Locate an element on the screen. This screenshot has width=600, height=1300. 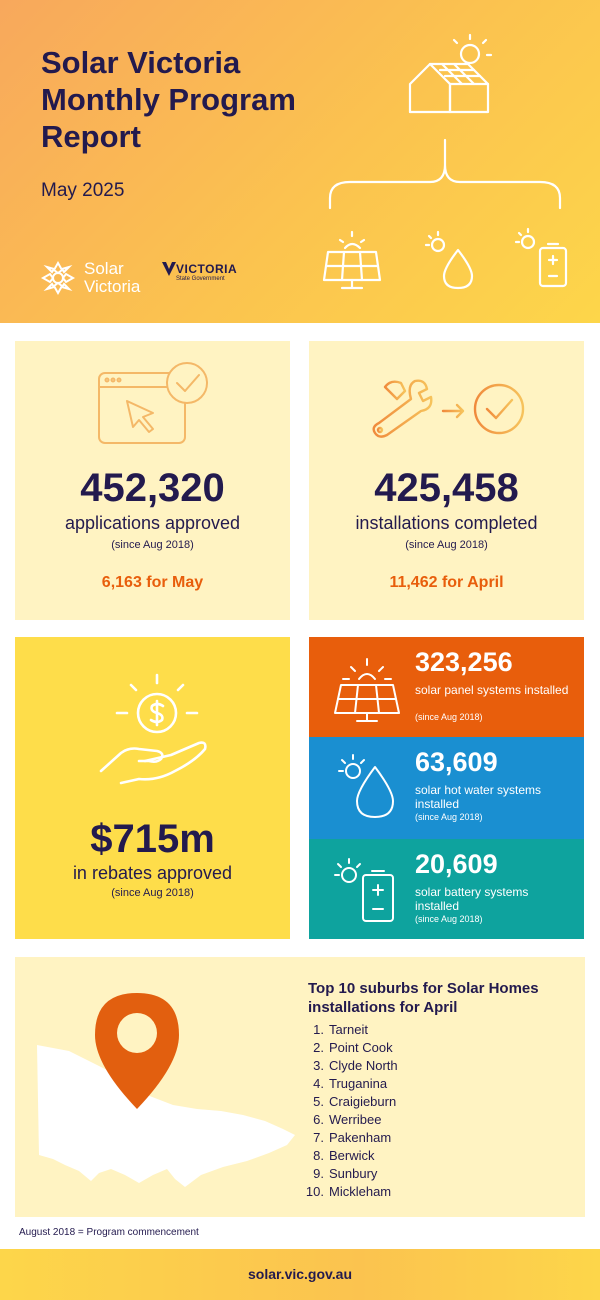
victoria-map-shape is located at coordinates (166, 1116).